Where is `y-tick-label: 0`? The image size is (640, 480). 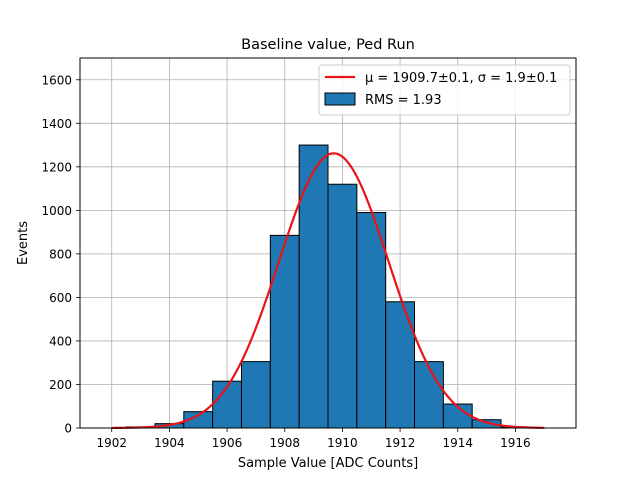
y-tick-label: 0 is located at coordinates (68, 429).